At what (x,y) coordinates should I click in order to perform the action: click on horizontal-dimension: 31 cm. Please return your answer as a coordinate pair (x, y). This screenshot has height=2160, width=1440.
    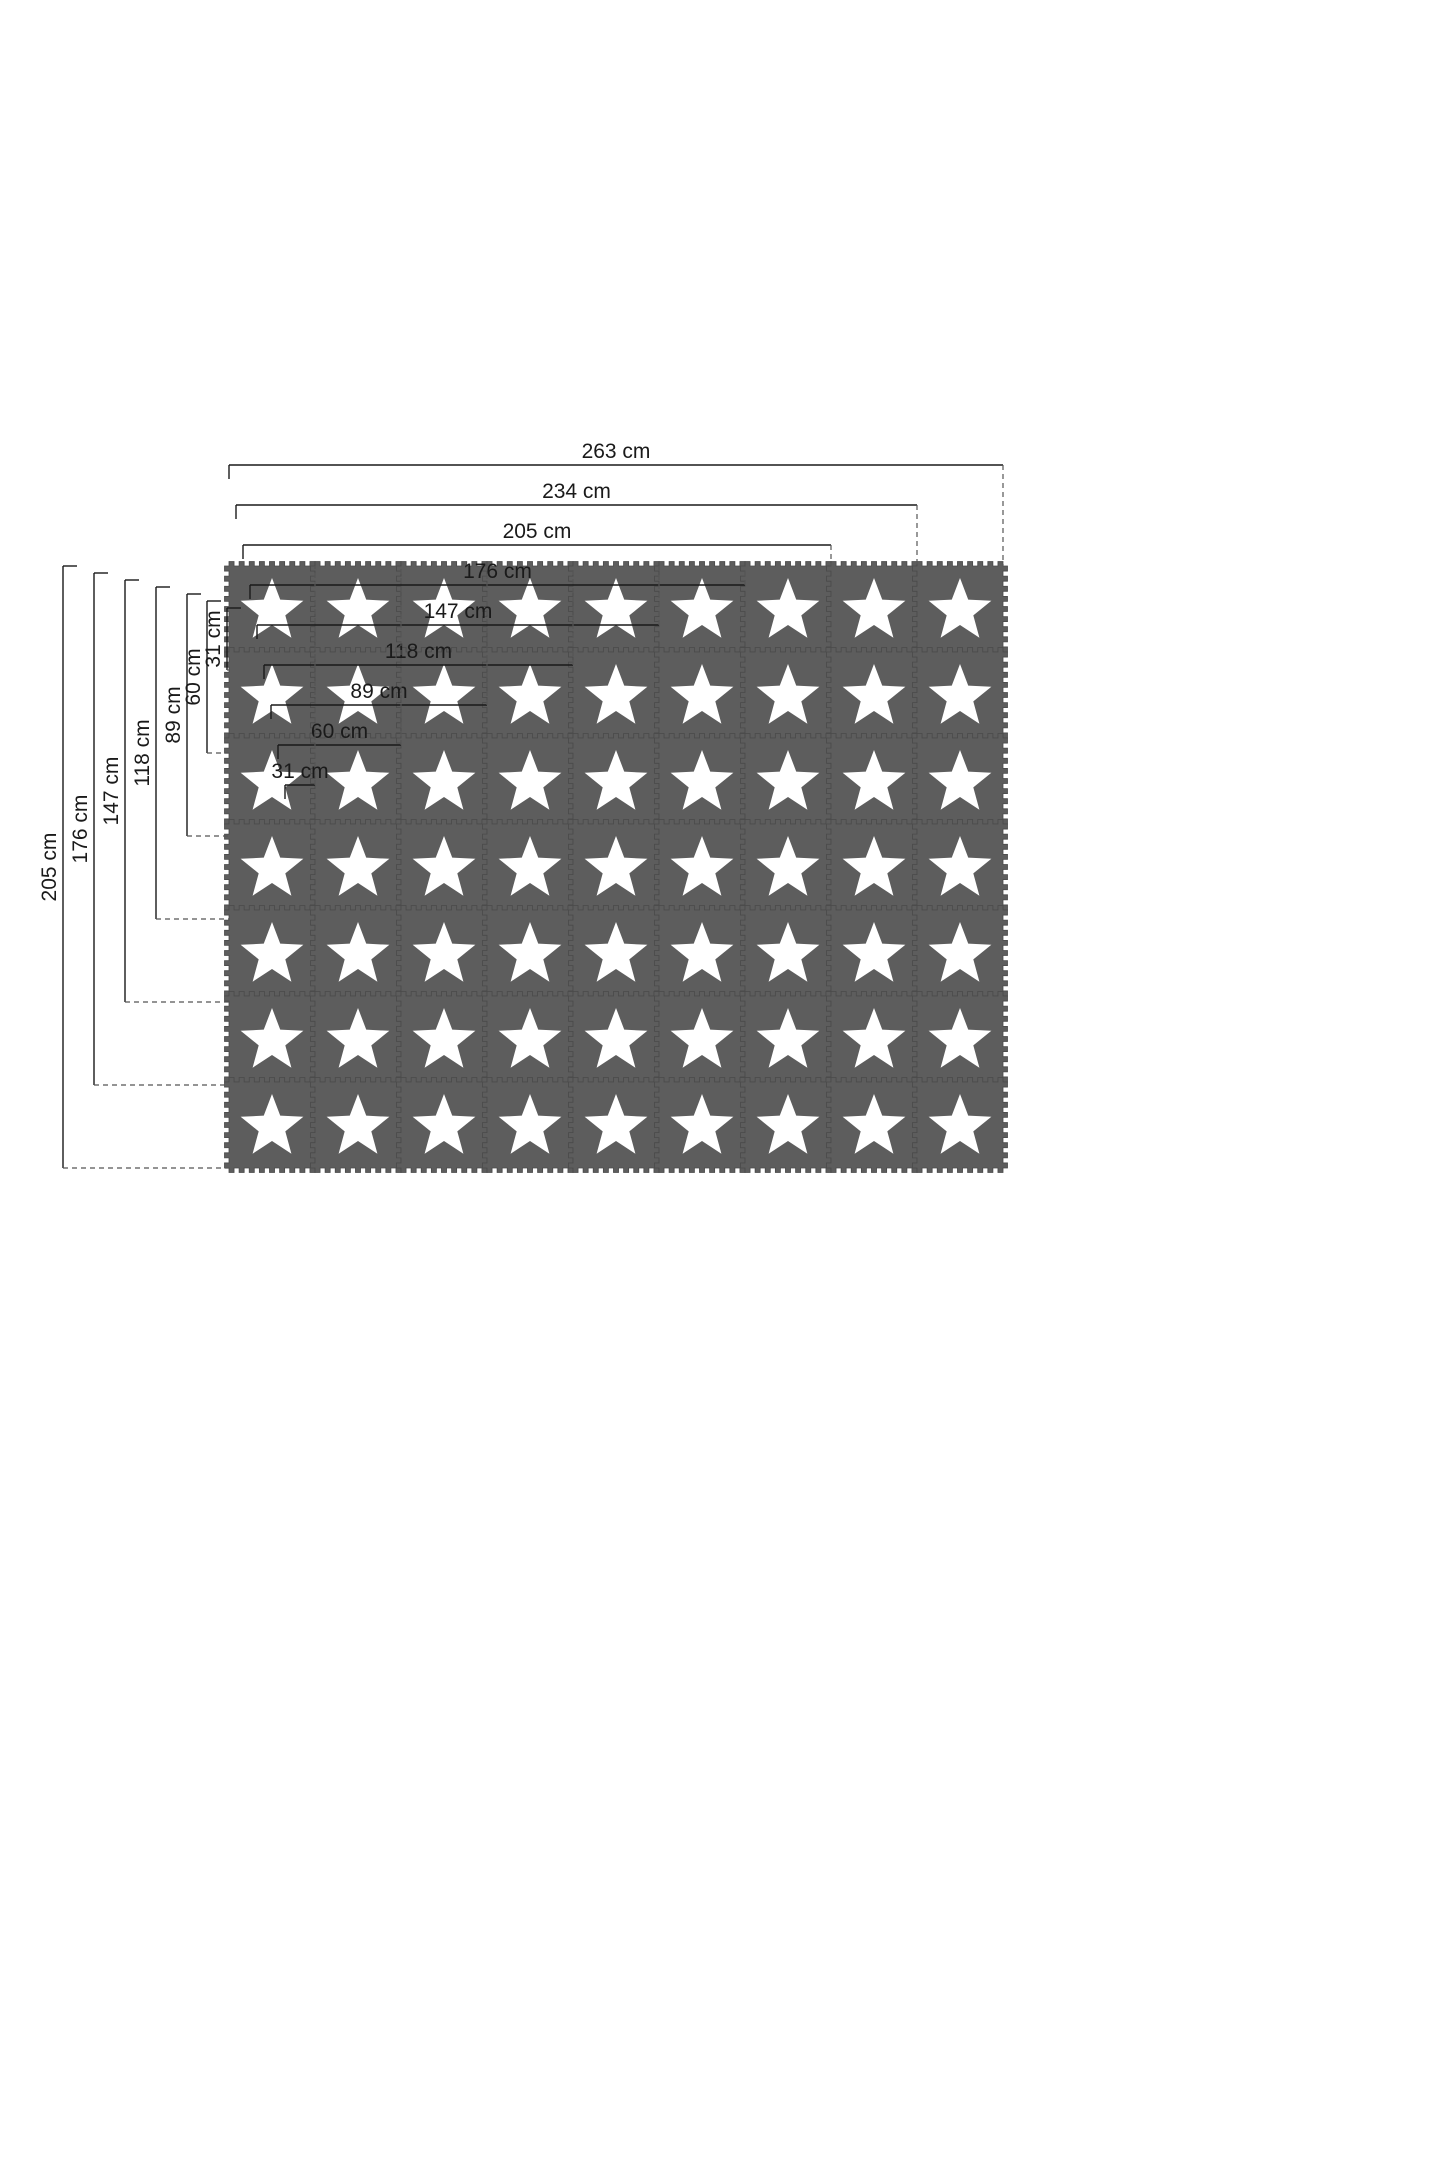
    Looking at the image, I should click on (300, 682).